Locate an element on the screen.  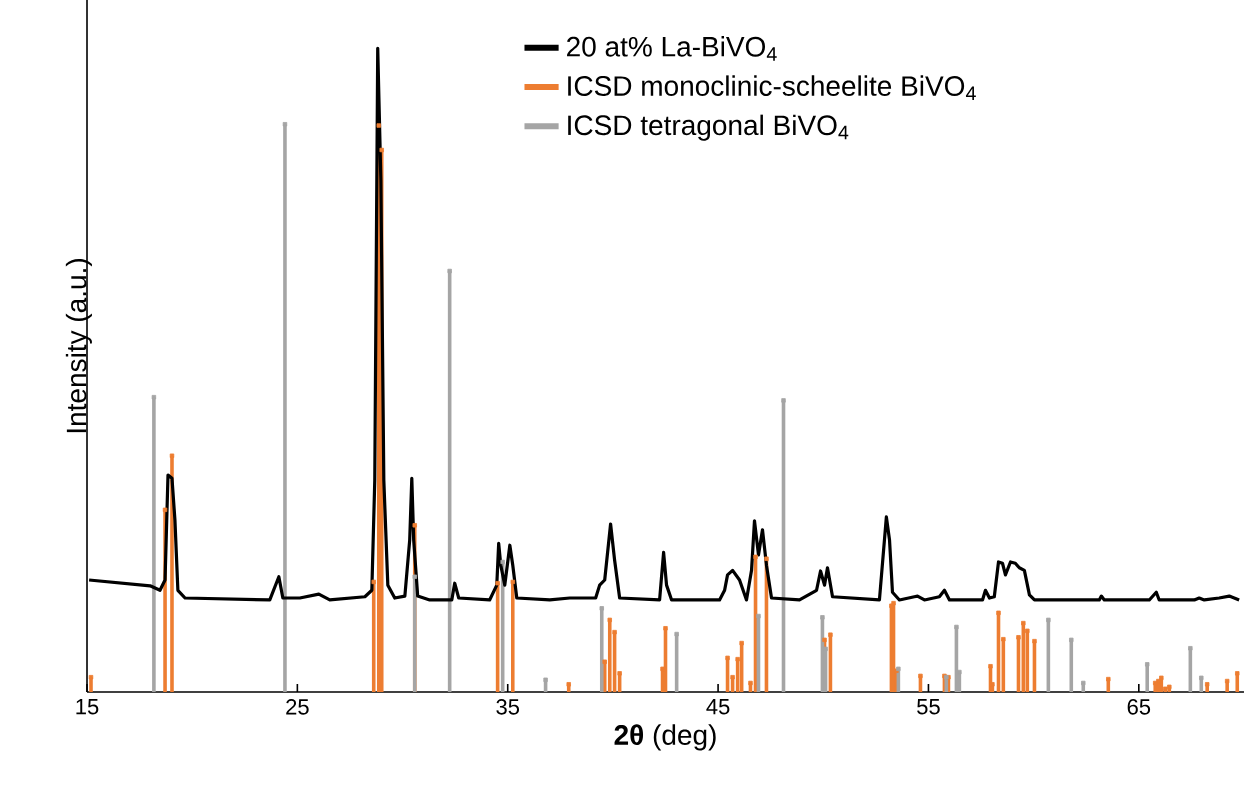
x-tick-label: 45 is located at coordinates (718, 707).